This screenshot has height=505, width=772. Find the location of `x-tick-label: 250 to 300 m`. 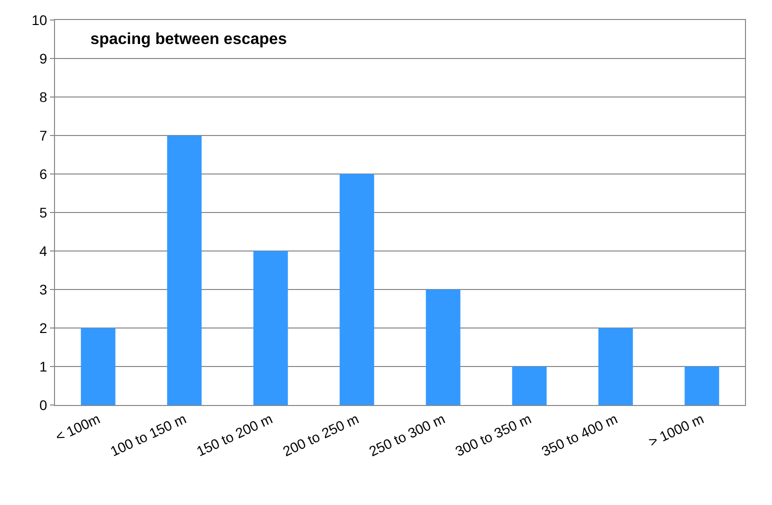

x-tick-label: 250 to 300 m is located at coordinates (407, 435).